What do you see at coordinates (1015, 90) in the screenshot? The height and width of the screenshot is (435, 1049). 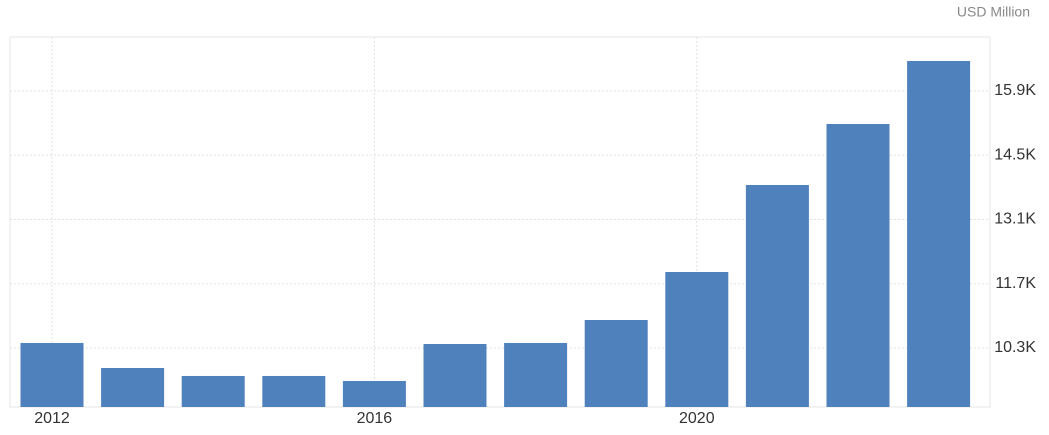 I see `y-tick-label: 15.9K` at bounding box center [1015, 90].